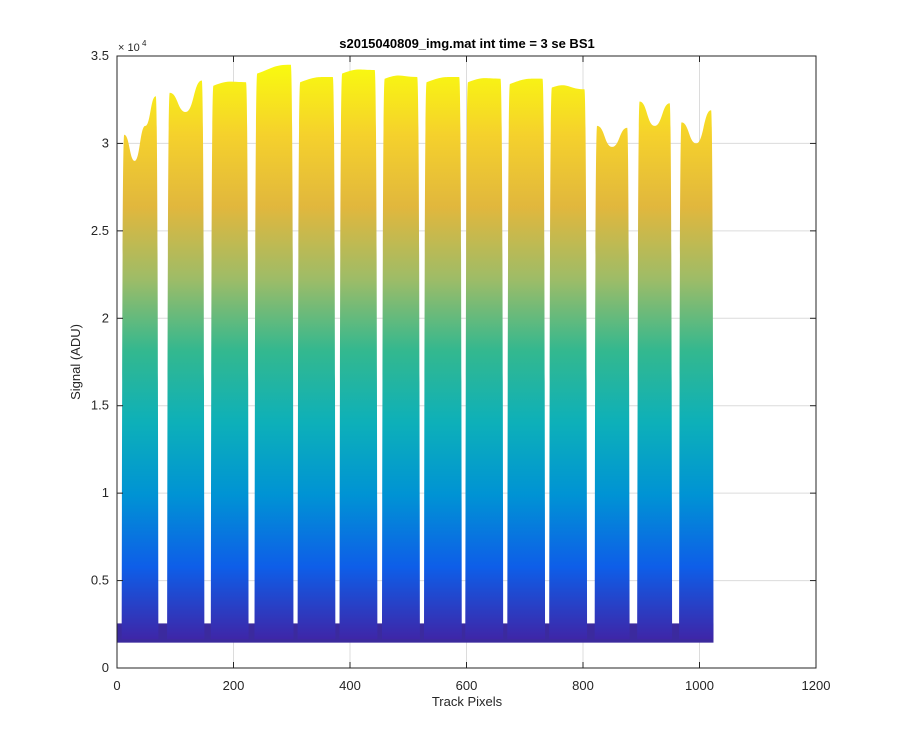 The height and width of the screenshot is (750, 900). What do you see at coordinates (105, 492) in the screenshot?
I see `y-tick-label: 1` at bounding box center [105, 492].